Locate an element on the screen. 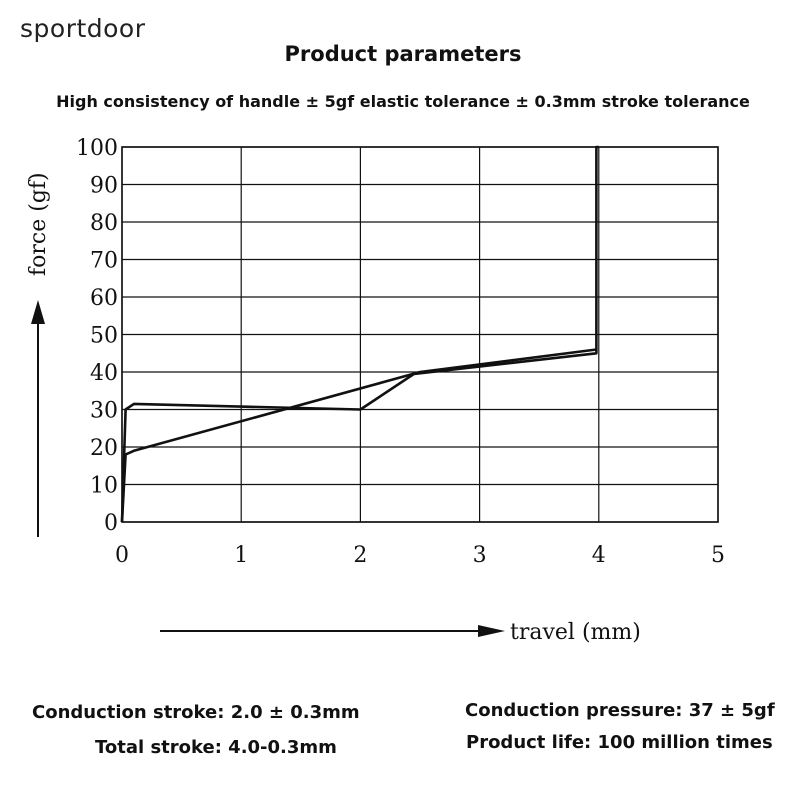  y-axis-arrowhead is located at coordinates (38, 312).